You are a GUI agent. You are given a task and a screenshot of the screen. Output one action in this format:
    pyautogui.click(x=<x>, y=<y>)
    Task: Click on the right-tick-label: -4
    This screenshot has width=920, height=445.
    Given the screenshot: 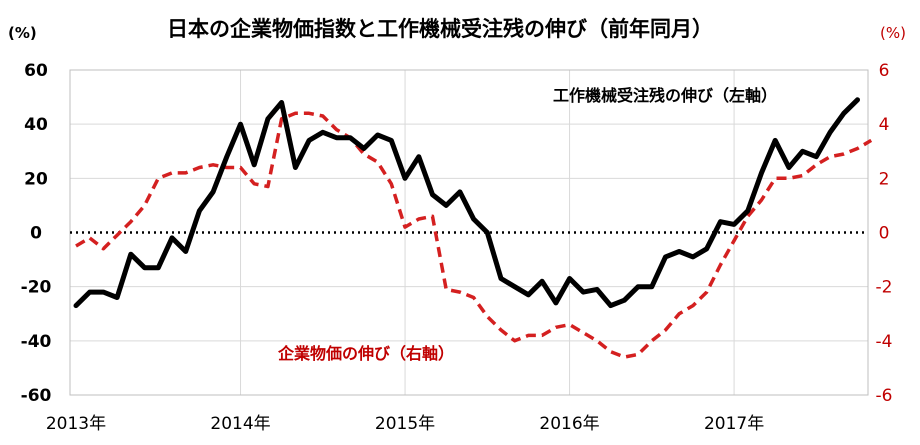 What is the action you would take?
    pyautogui.click(x=884, y=342)
    